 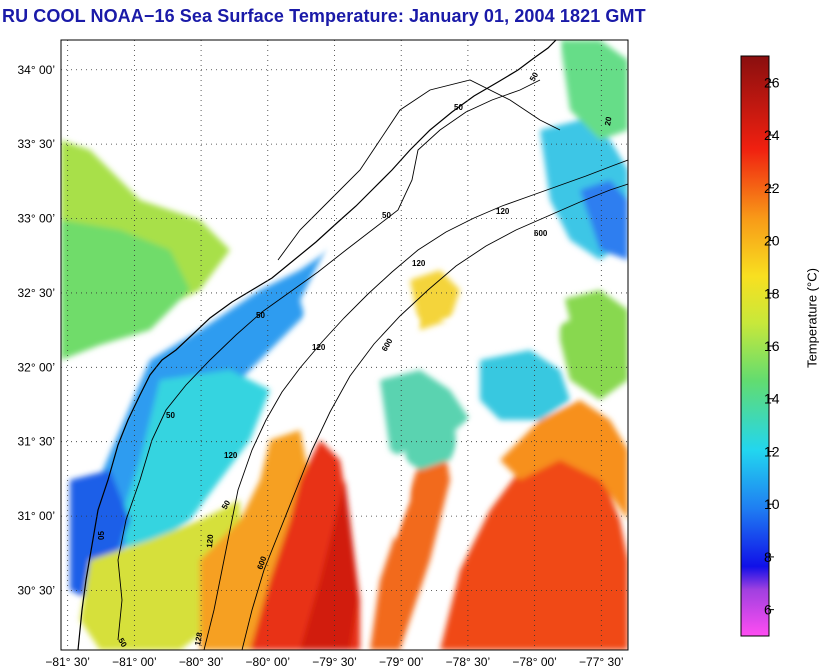 What do you see at coordinates (37, 442) in the screenshot?
I see `latitude-label: 31° 30’` at bounding box center [37, 442].